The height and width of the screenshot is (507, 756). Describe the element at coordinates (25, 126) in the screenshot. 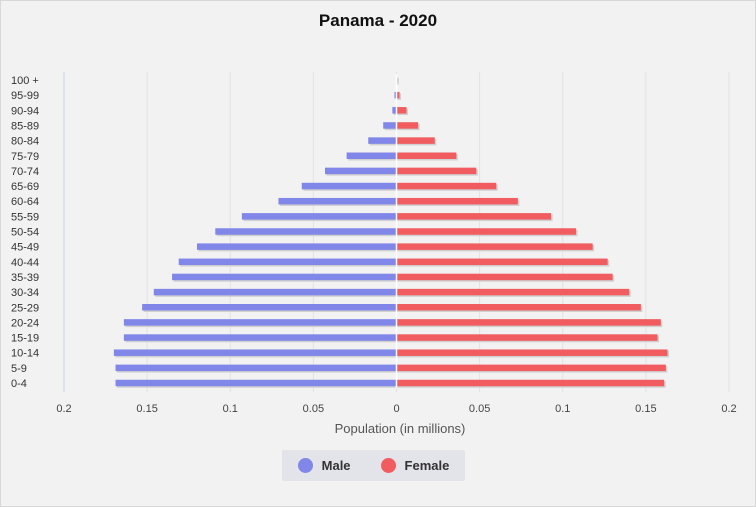

I see `y-tick-label: 85-89` at that location.